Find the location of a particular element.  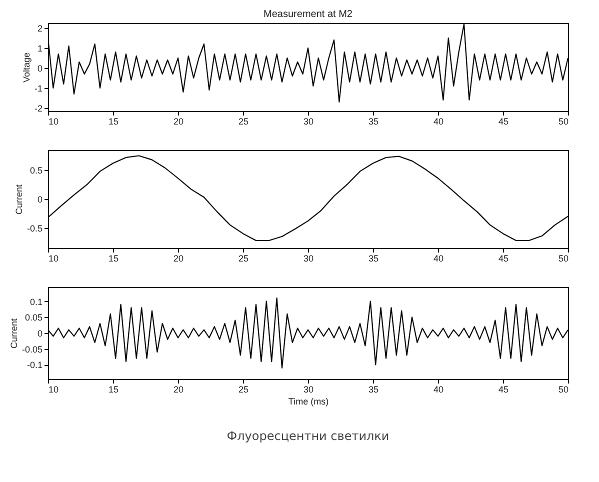

chart-title: Measurement at M2 is located at coordinates (308, 14).